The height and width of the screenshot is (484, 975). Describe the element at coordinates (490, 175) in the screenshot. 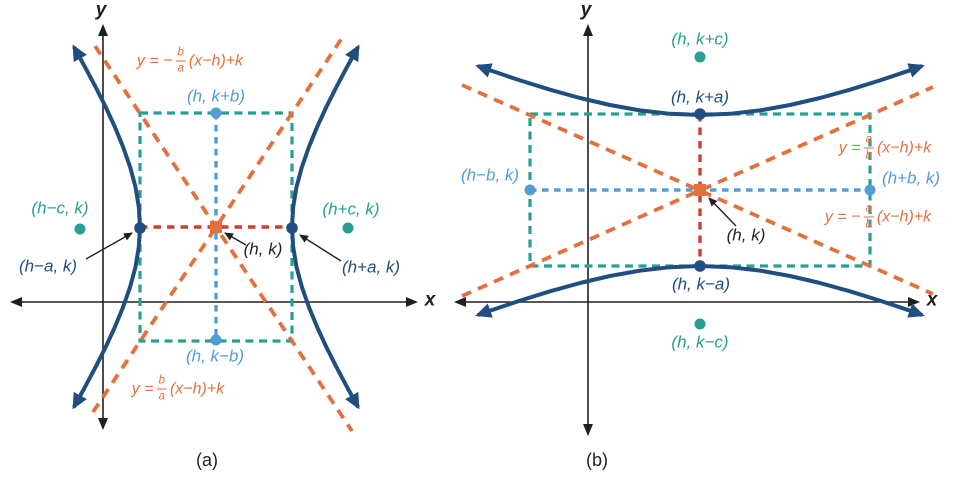

I see `covertex-left-label-b: (h−b, k)` at that location.